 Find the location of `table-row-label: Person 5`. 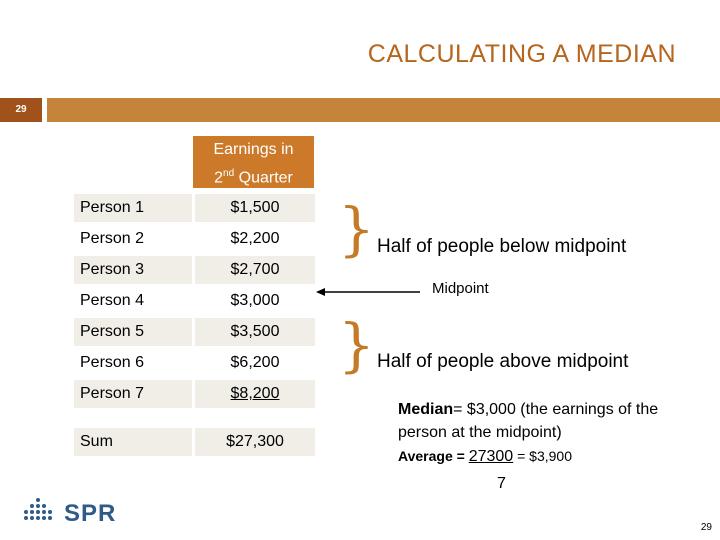

table-row-label: Person 5 is located at coordinates (133, 332).